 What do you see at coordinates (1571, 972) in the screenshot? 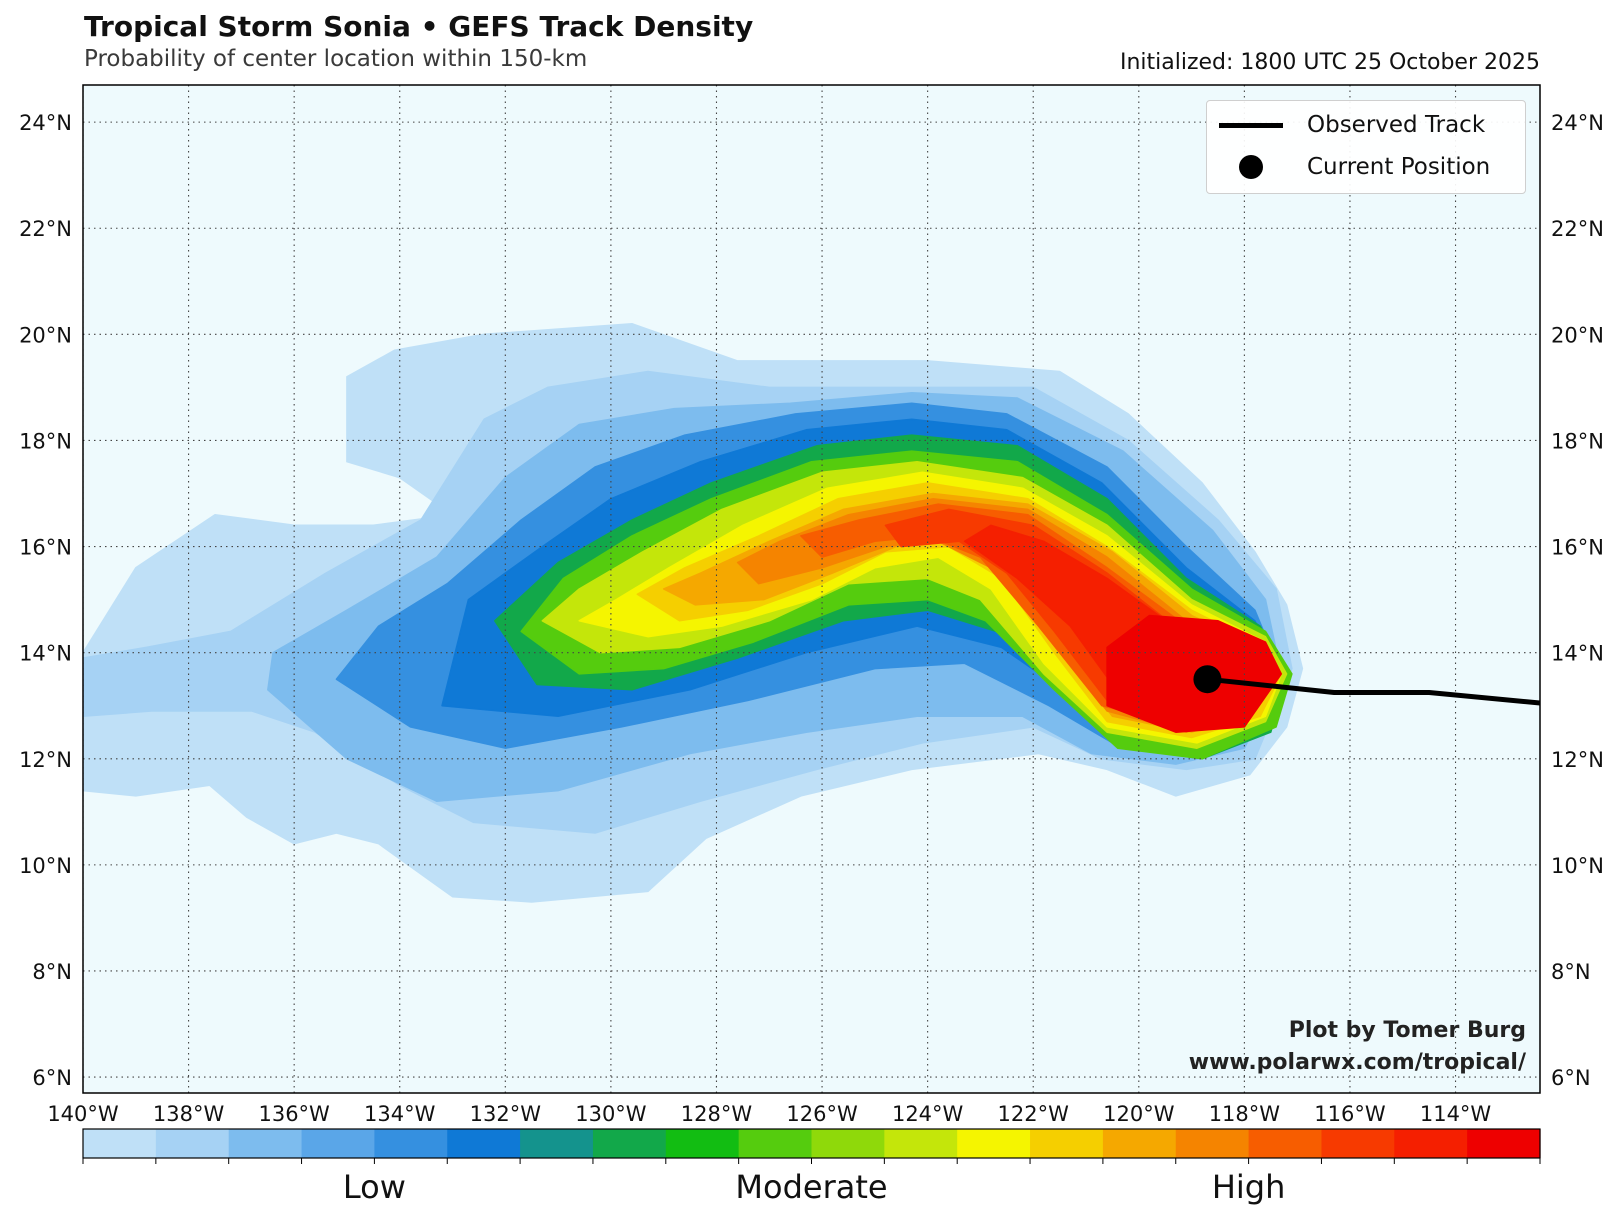
I see `lat-tick-label-right: 8°N` at bounding box center [1571, 972].